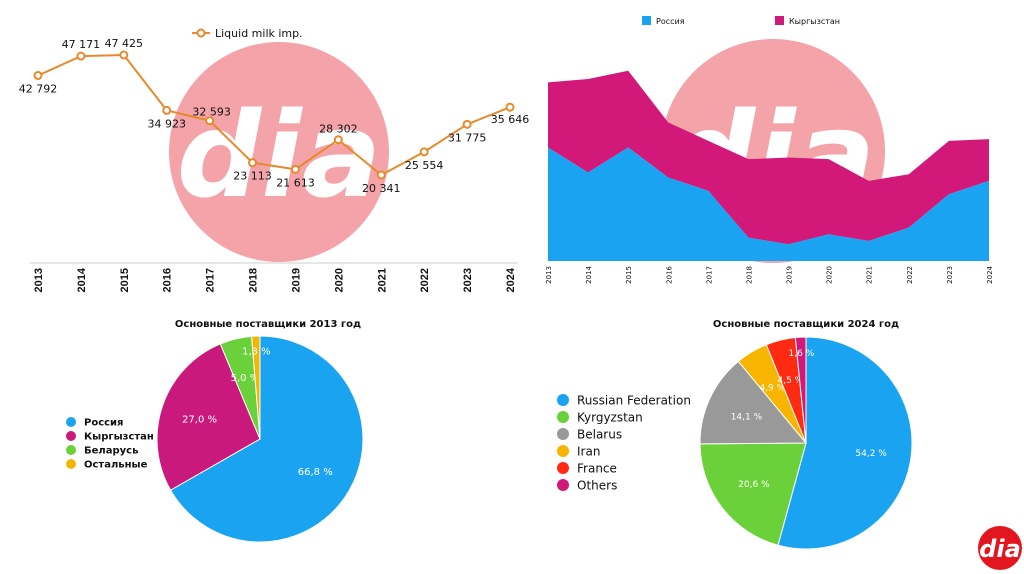 Image resolution: width=1024 pixels, height=574 pixels. Describe the element at coordinates (259, 33) in the screenshot. I see `legend-label: Liquid milk imp.` at that location.